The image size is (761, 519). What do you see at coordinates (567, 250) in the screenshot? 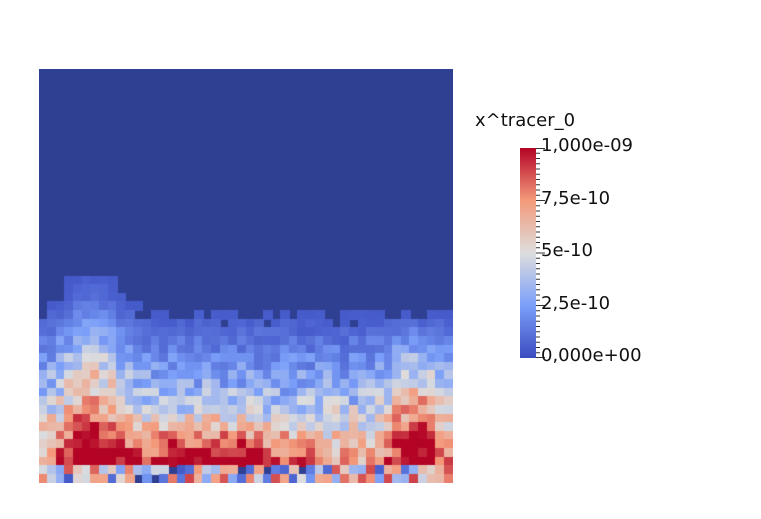
I see `colorbar-label-050: 5e-10` at bounding box center [567, 250].